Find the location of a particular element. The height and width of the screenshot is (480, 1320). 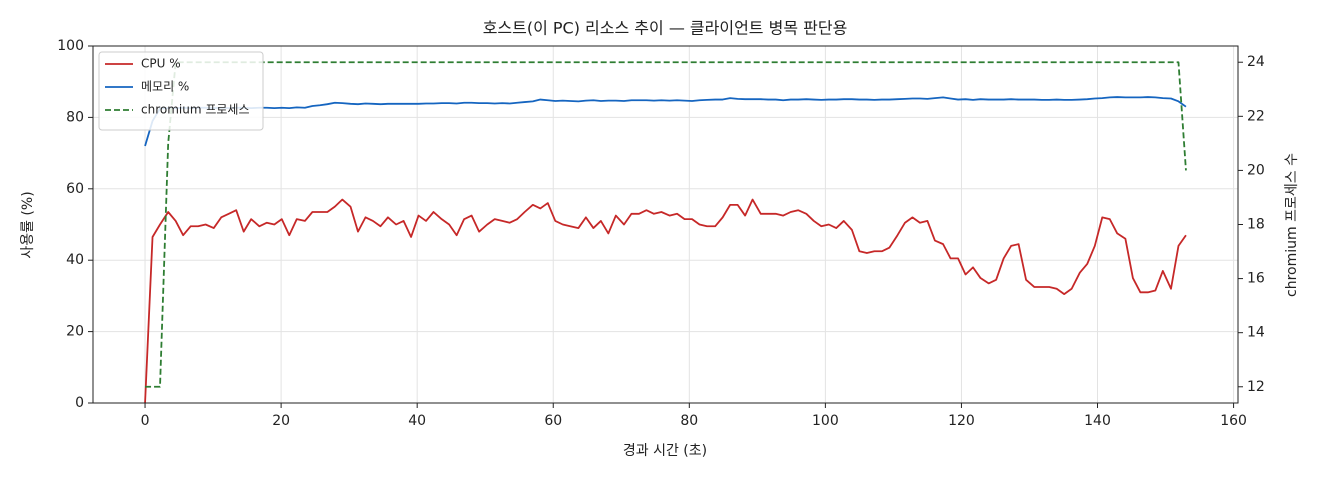

y-tick-label: 100 is located at coordinates (70, 46).